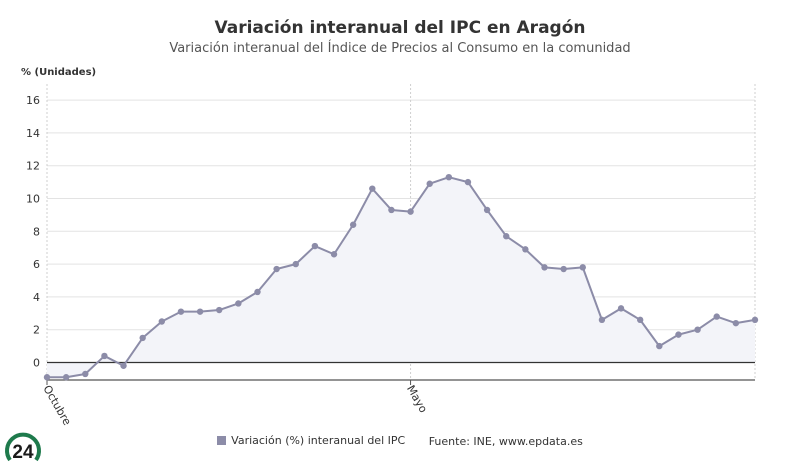 This screenshot has height=470, width=800. What do you see at coordinates (33, 133) in the screenshot?
I see `y-tick-label-14: 14` at bounding box center [33, 133].